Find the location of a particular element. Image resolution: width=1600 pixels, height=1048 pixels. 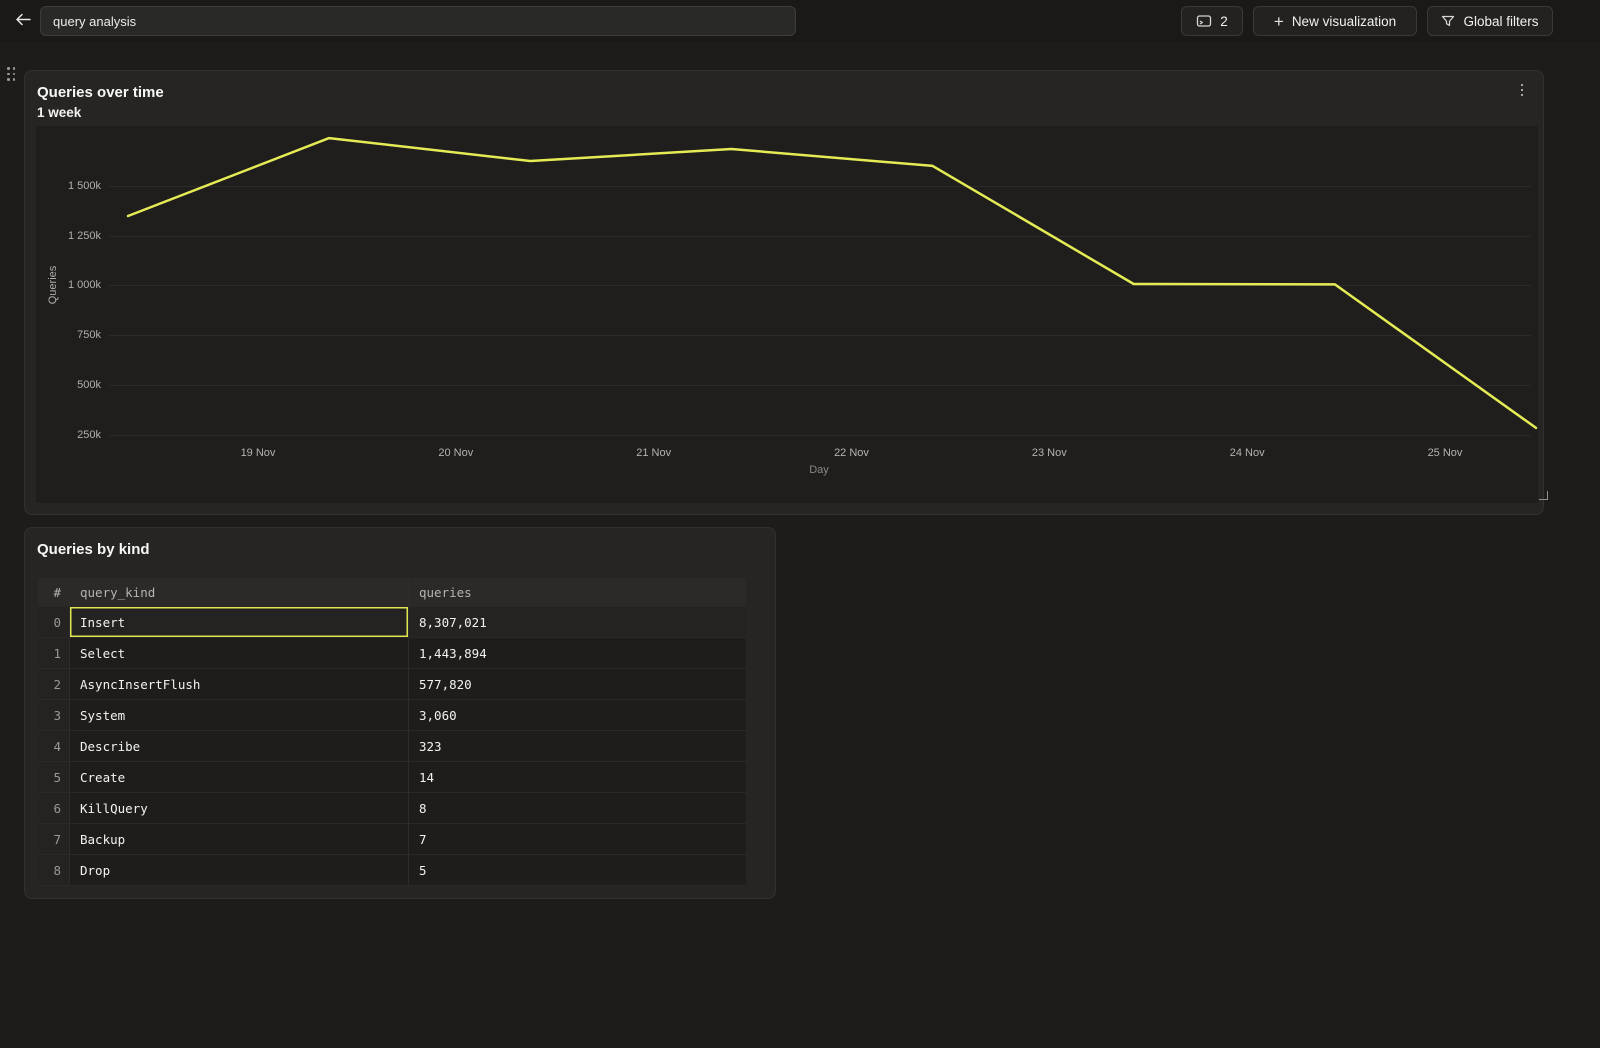

console-window-icon is located at coordinates (1204, 21).